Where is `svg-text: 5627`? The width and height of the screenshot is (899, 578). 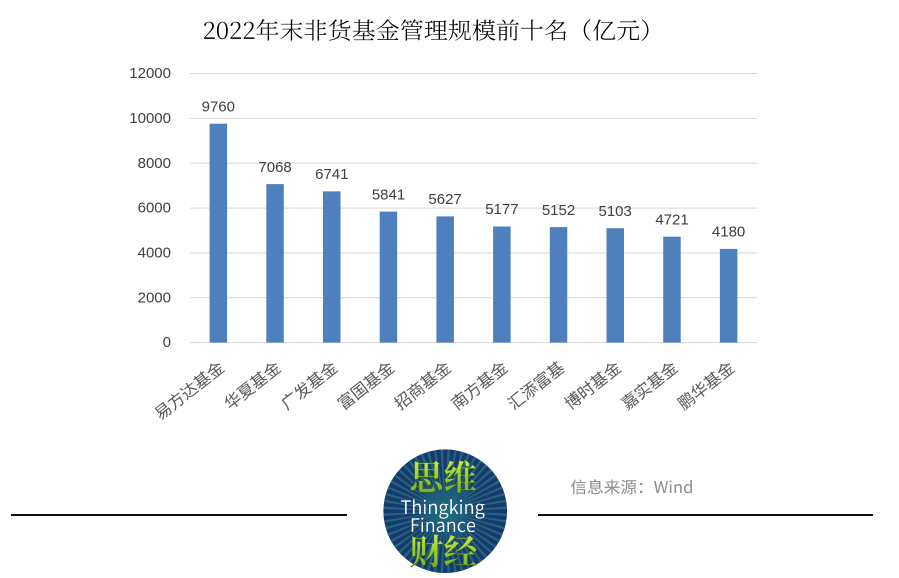 svg-text: 5627 is located at coordinates (444, 199).